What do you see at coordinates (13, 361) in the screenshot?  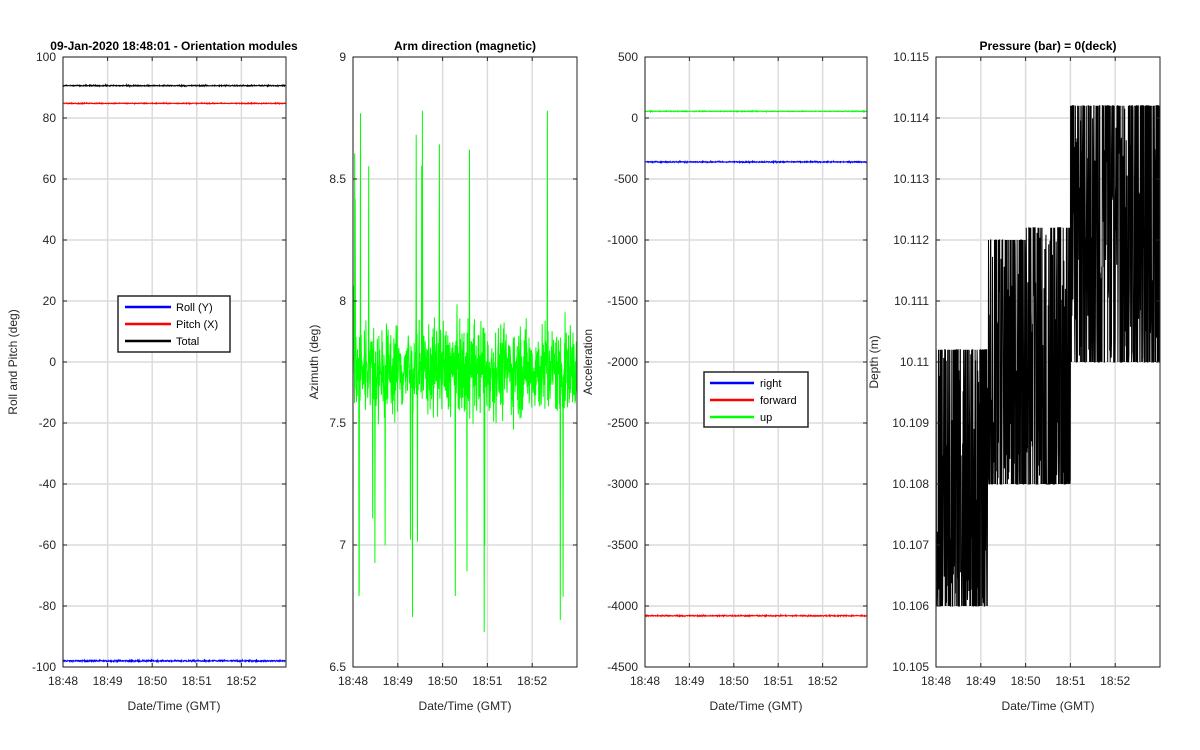 I see `panel-orientation-ylabel: Roll and Pitch (deg)` at bounding box center [13, 361].